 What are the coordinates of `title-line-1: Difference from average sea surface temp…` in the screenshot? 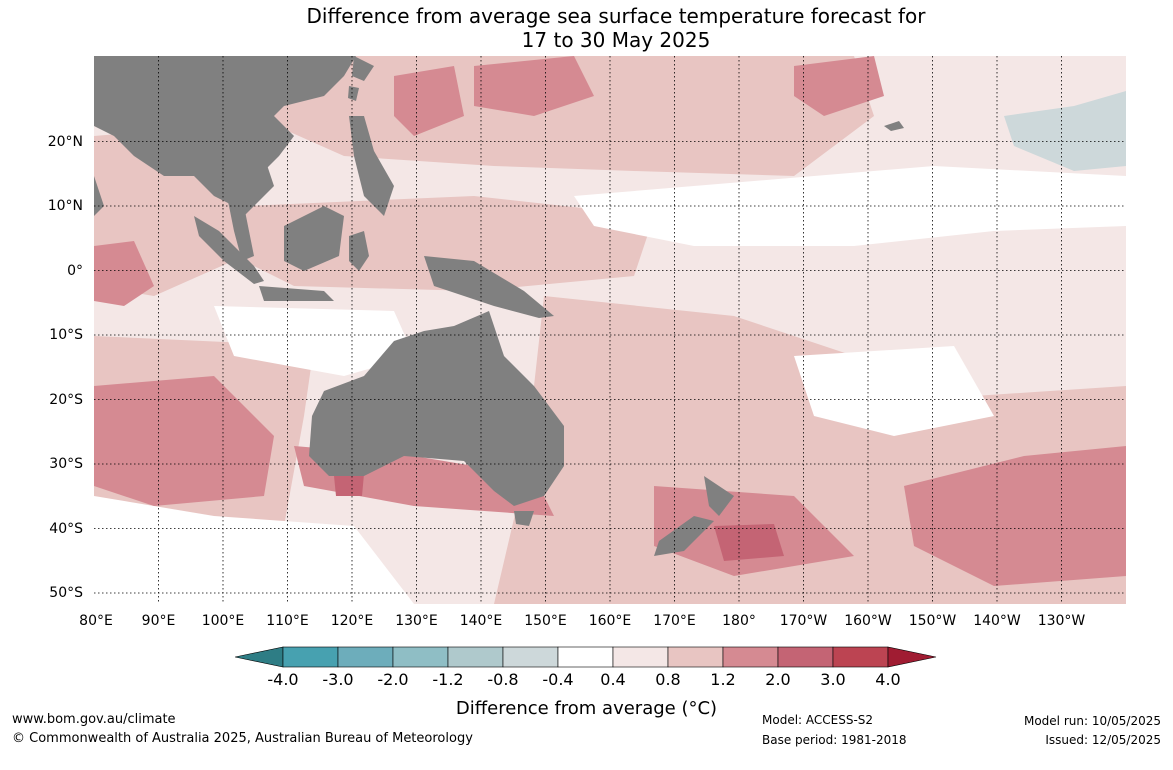 It's located at (616, 16).